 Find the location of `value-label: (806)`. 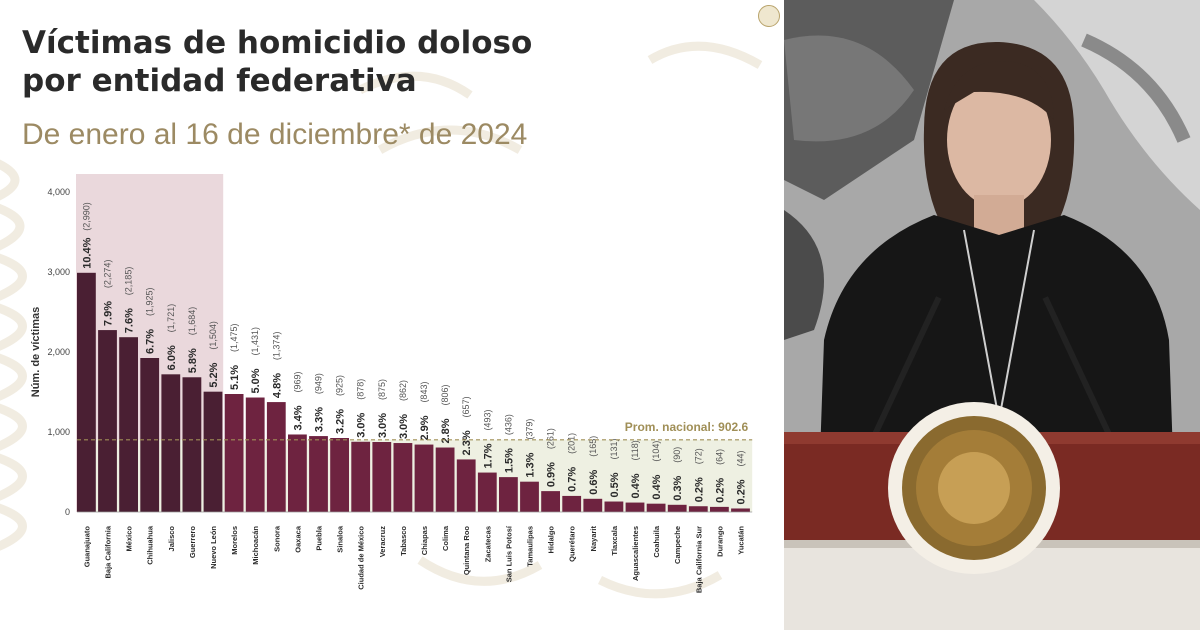

value-label: (806) is located at coordinates (445, 395).